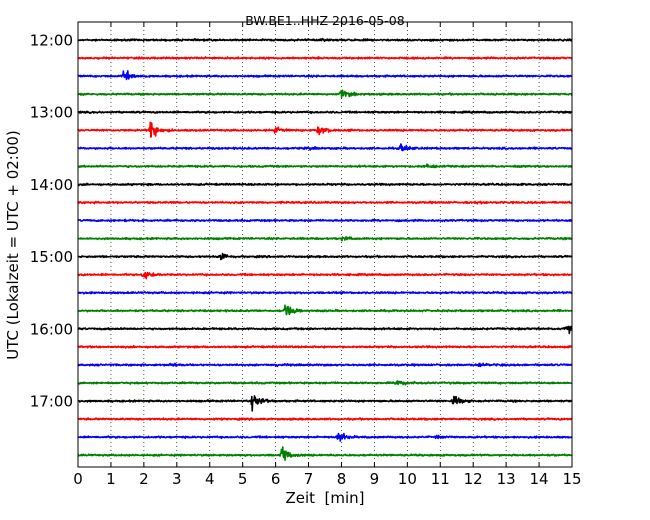 This screenshot has height=520, width=650. I want to click on y-tick-label: 15:00, so click(51, 257).